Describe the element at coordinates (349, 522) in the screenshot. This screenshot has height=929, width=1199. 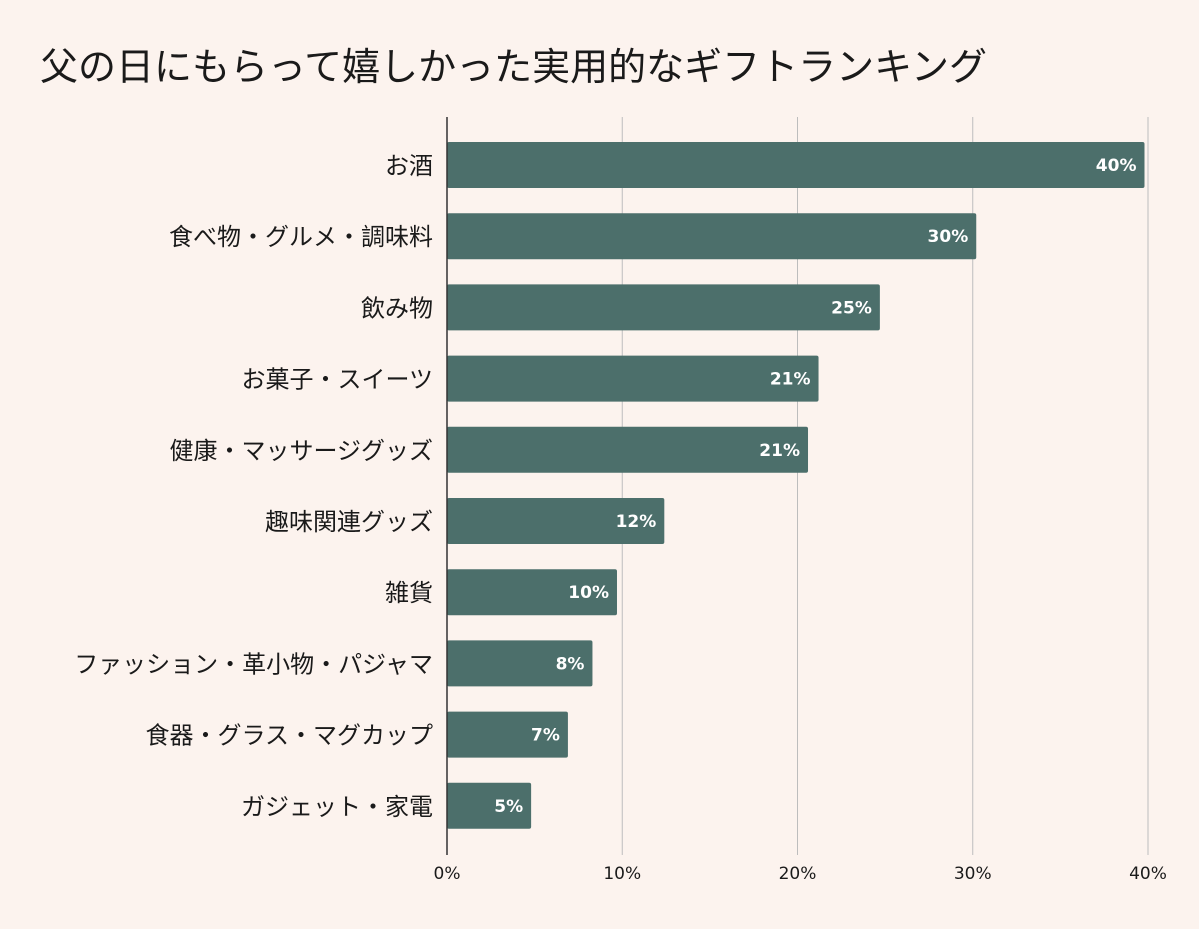
I see `category-label: 趣味関連グッズ` at that location.